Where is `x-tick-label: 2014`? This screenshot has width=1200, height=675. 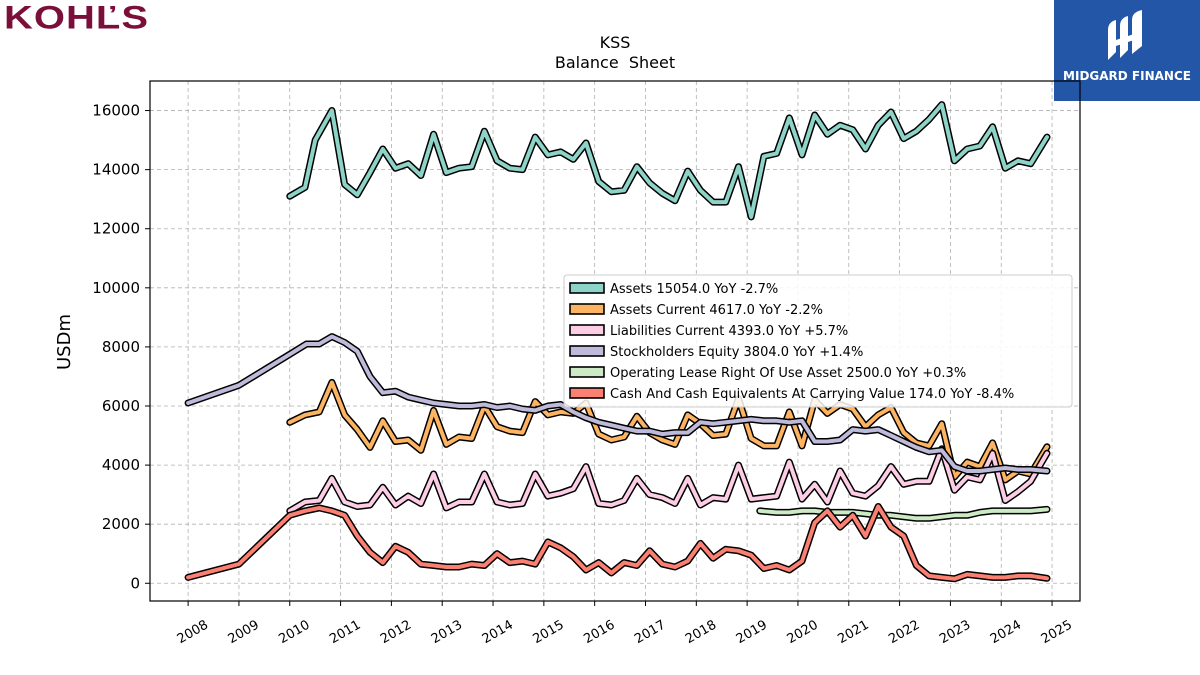 x-tick-label: 2014 is located at coordinates (498, 633).